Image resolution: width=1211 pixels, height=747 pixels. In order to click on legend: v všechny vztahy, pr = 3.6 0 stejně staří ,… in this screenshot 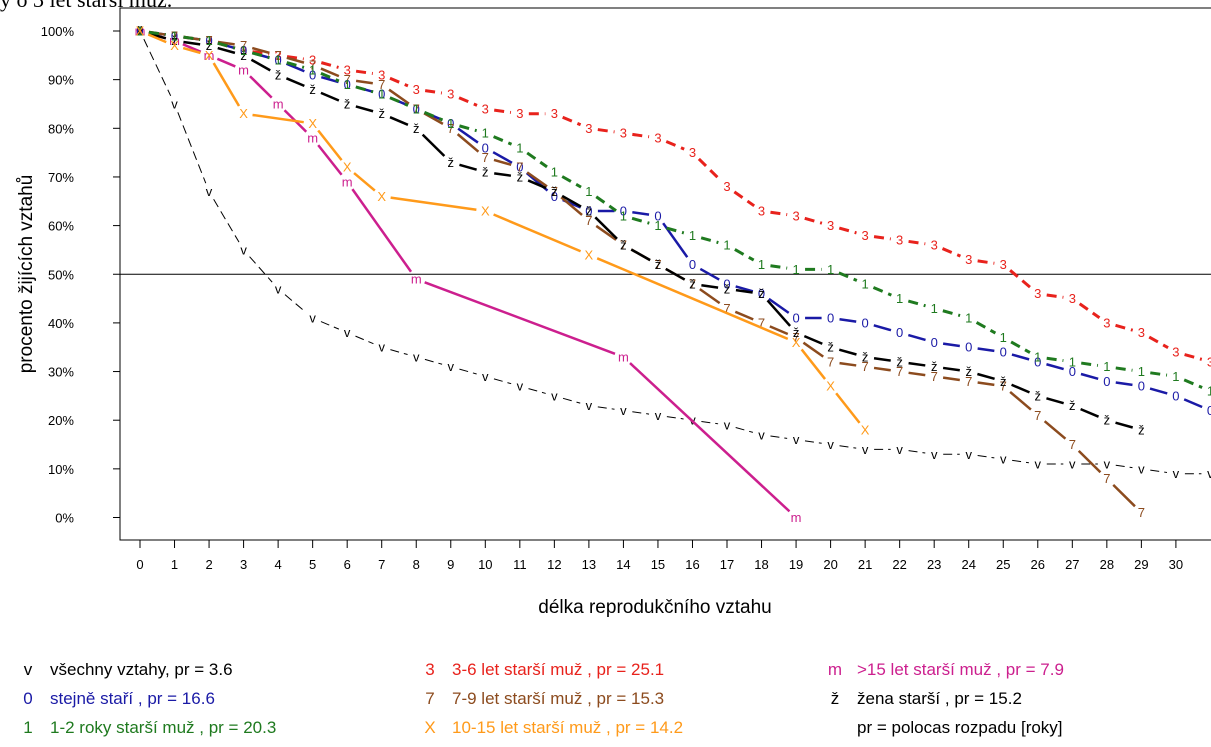, I will do `click(543, 698)`.